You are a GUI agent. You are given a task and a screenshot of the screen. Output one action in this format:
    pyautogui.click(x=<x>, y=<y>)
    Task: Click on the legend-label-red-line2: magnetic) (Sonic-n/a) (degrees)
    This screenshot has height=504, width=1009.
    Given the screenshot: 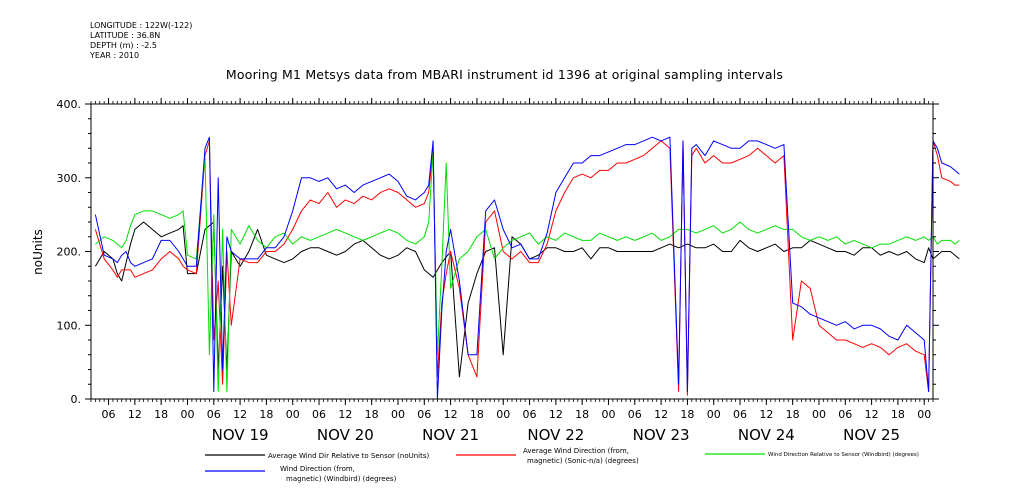 What is the action you would take?
    pyautogui.click(x=583, y=461)
    